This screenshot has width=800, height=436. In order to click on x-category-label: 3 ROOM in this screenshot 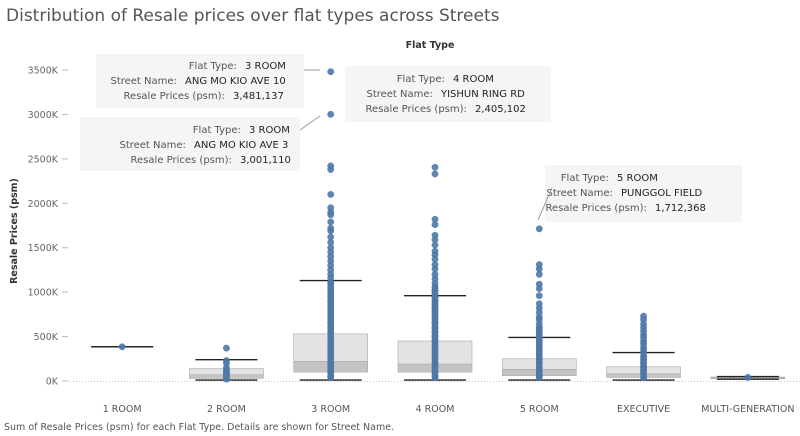, I will do `click(330, 409)`.